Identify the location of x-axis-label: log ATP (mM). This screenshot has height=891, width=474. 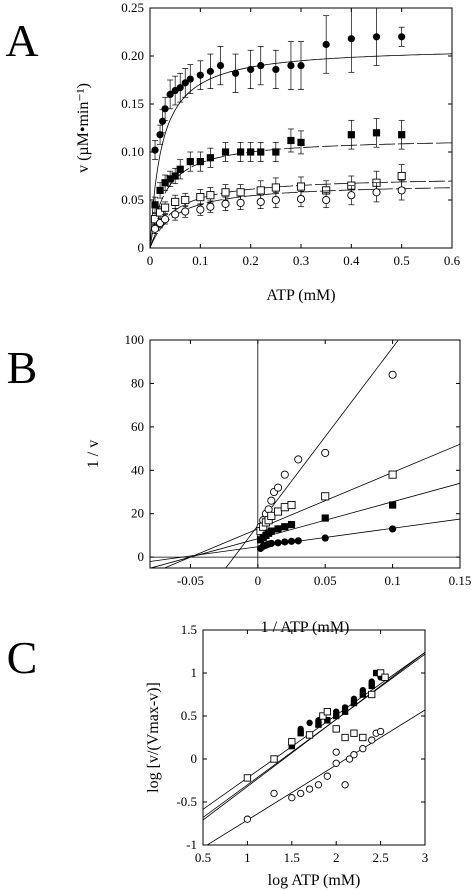
(314, 880).